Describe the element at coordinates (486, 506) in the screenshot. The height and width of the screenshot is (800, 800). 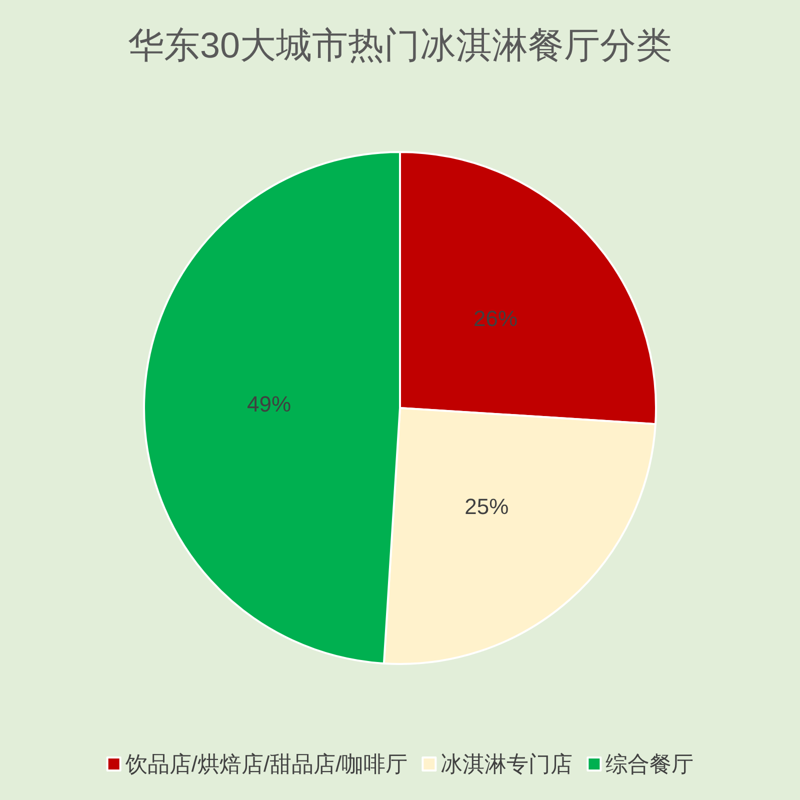
I see `data-label: 25%` at that location.